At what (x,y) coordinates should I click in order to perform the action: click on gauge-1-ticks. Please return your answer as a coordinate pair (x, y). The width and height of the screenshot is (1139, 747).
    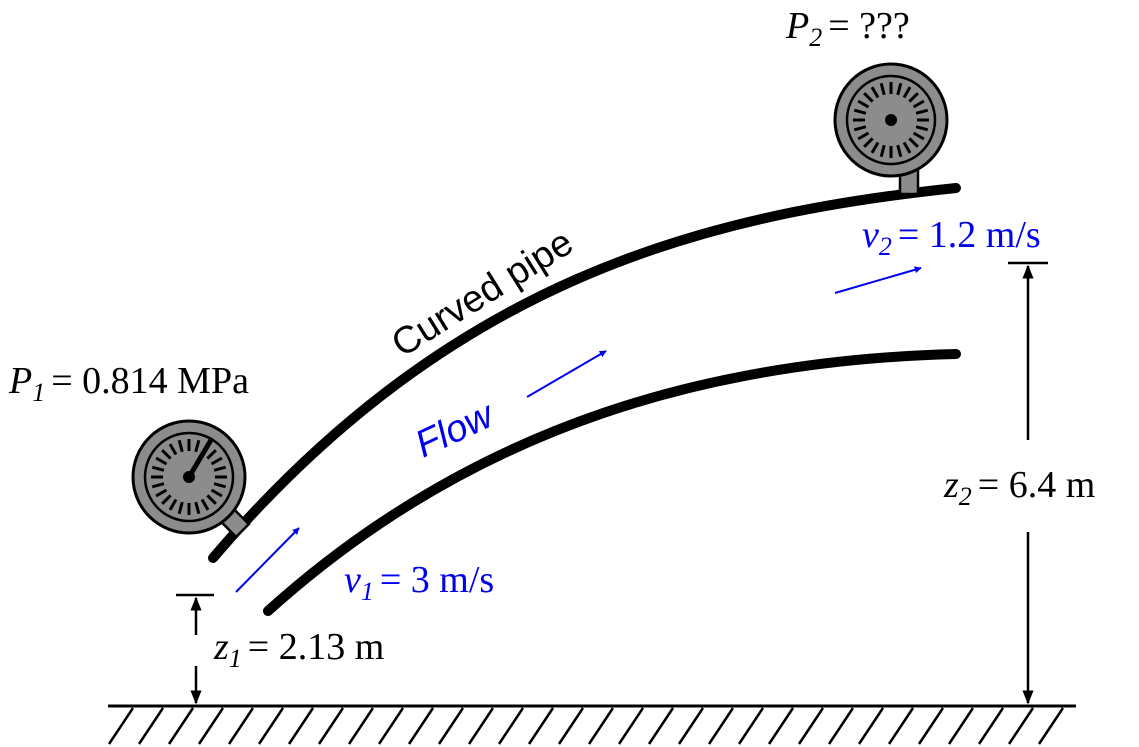
    Looking at the image, I should click on (189, 477).